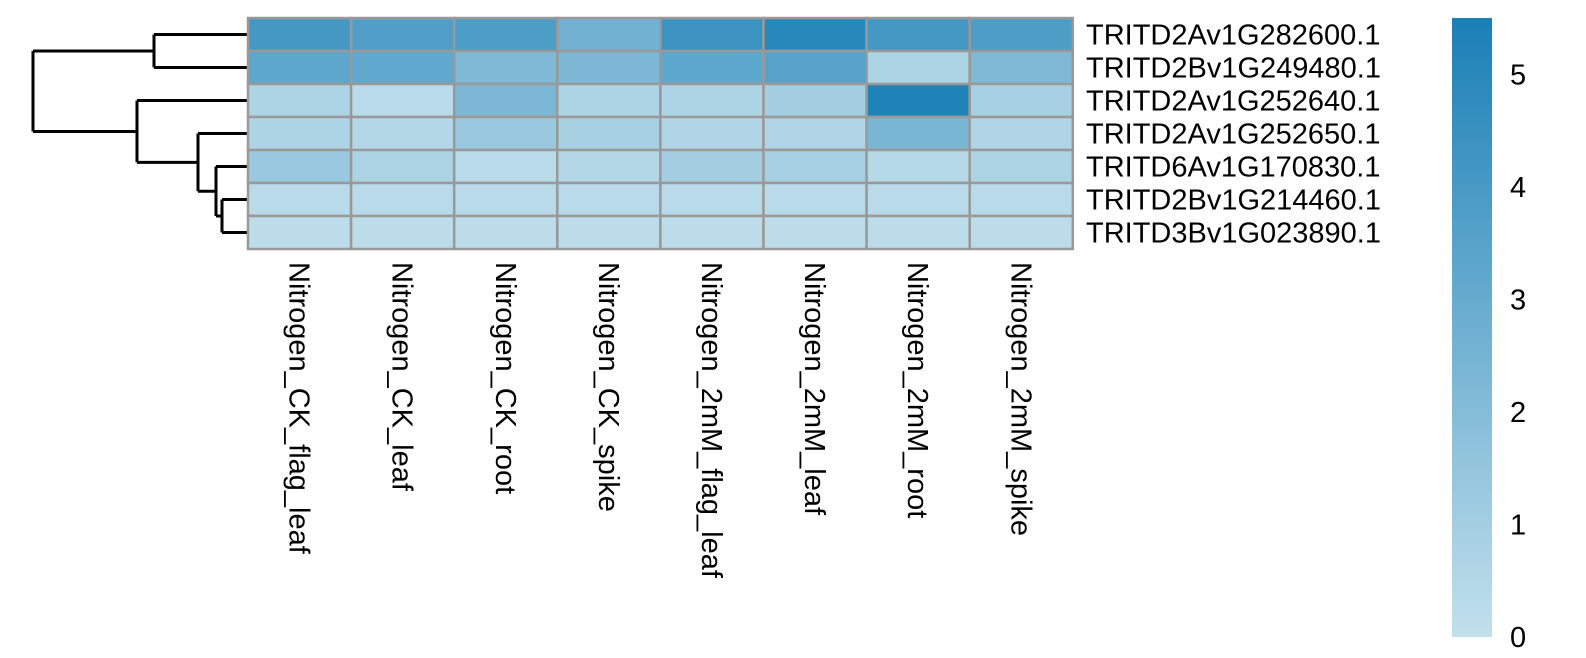 This screenshot has width=1586, height=658. What do you see at coordinates (1518, 75) in the screenshot?
I see `colorbar-tick-label: 5` at bounding box center [1518, 75].